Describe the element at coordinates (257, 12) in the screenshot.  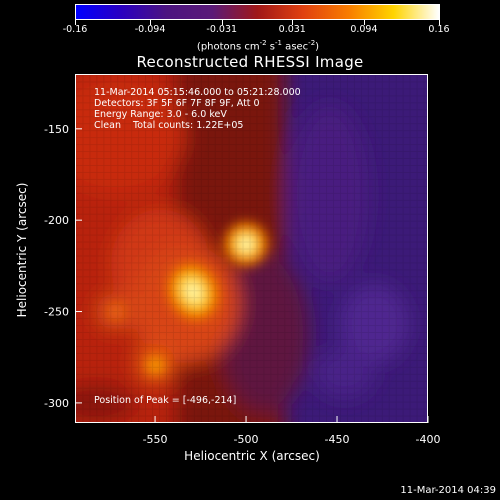
I see `colorbar` at that location.